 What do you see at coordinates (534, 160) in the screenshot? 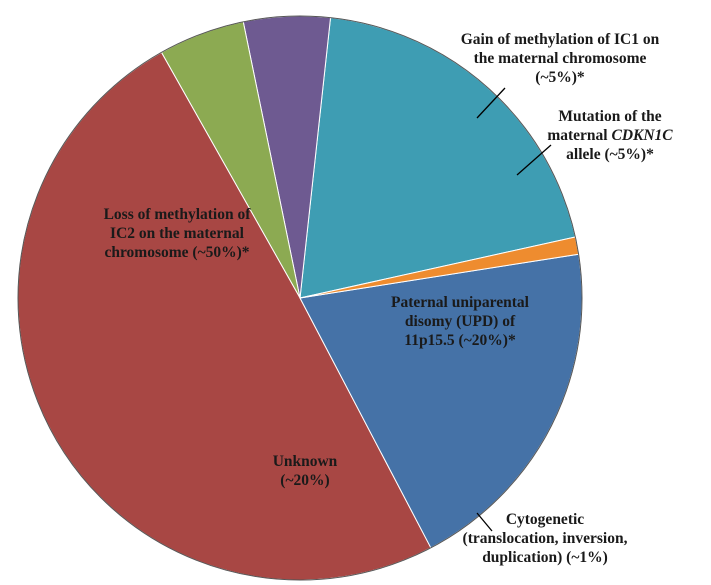
I see `leader-line-cdkn1c` at bounding box center [534, 160].